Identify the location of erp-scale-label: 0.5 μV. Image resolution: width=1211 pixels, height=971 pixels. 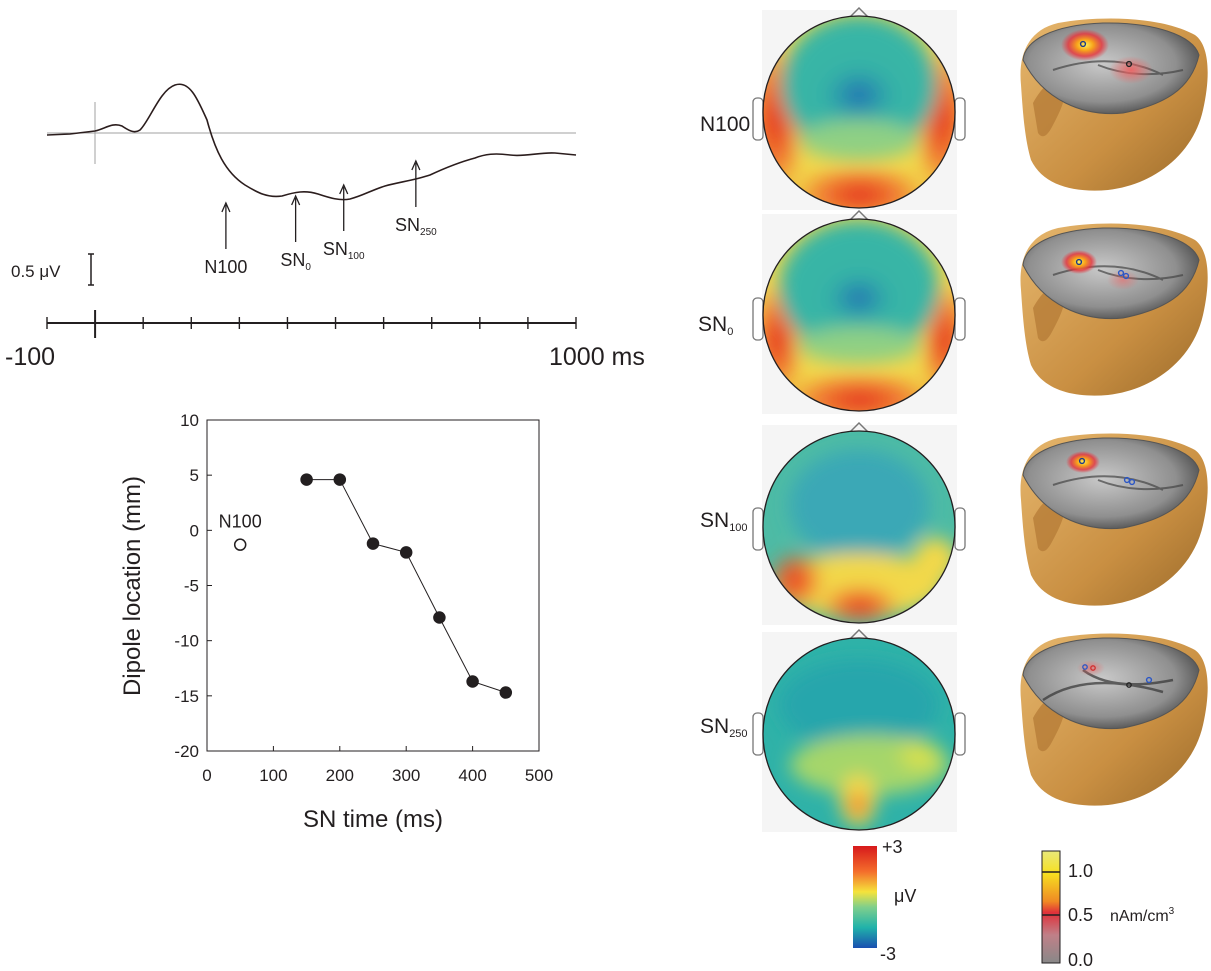
(36, 271).